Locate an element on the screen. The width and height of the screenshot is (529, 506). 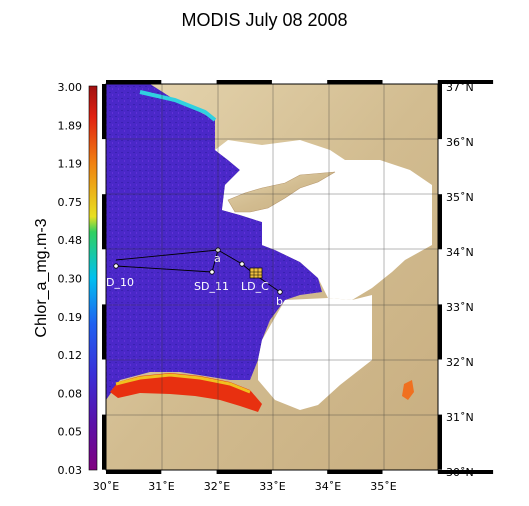
lon-label-5: 35˚E is located at coordinates (383, 486).